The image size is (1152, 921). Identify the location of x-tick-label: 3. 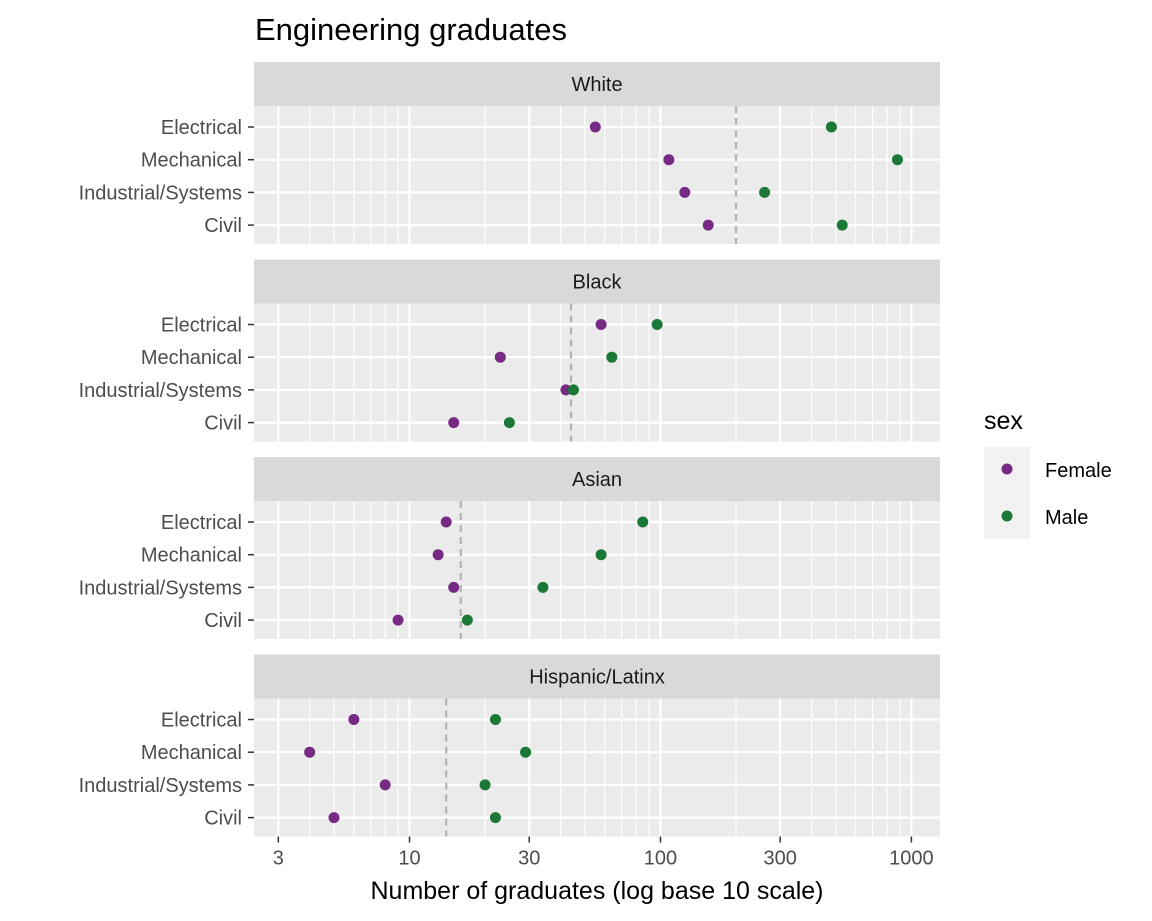
(278, 859).